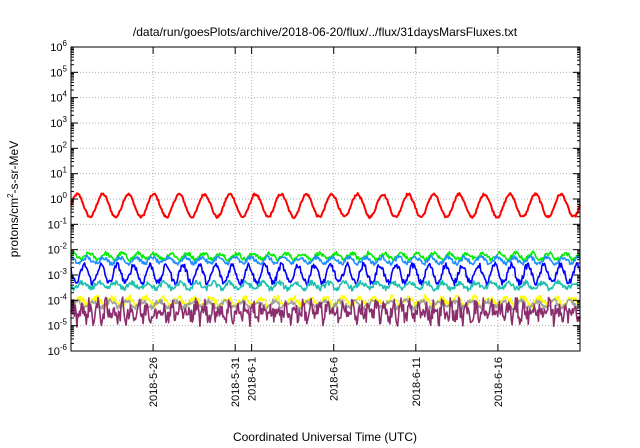 Image resolution: width=640 pixels, height=448 pixels. I want to click on y-tick-label: 10⁻², so click(58, 249).